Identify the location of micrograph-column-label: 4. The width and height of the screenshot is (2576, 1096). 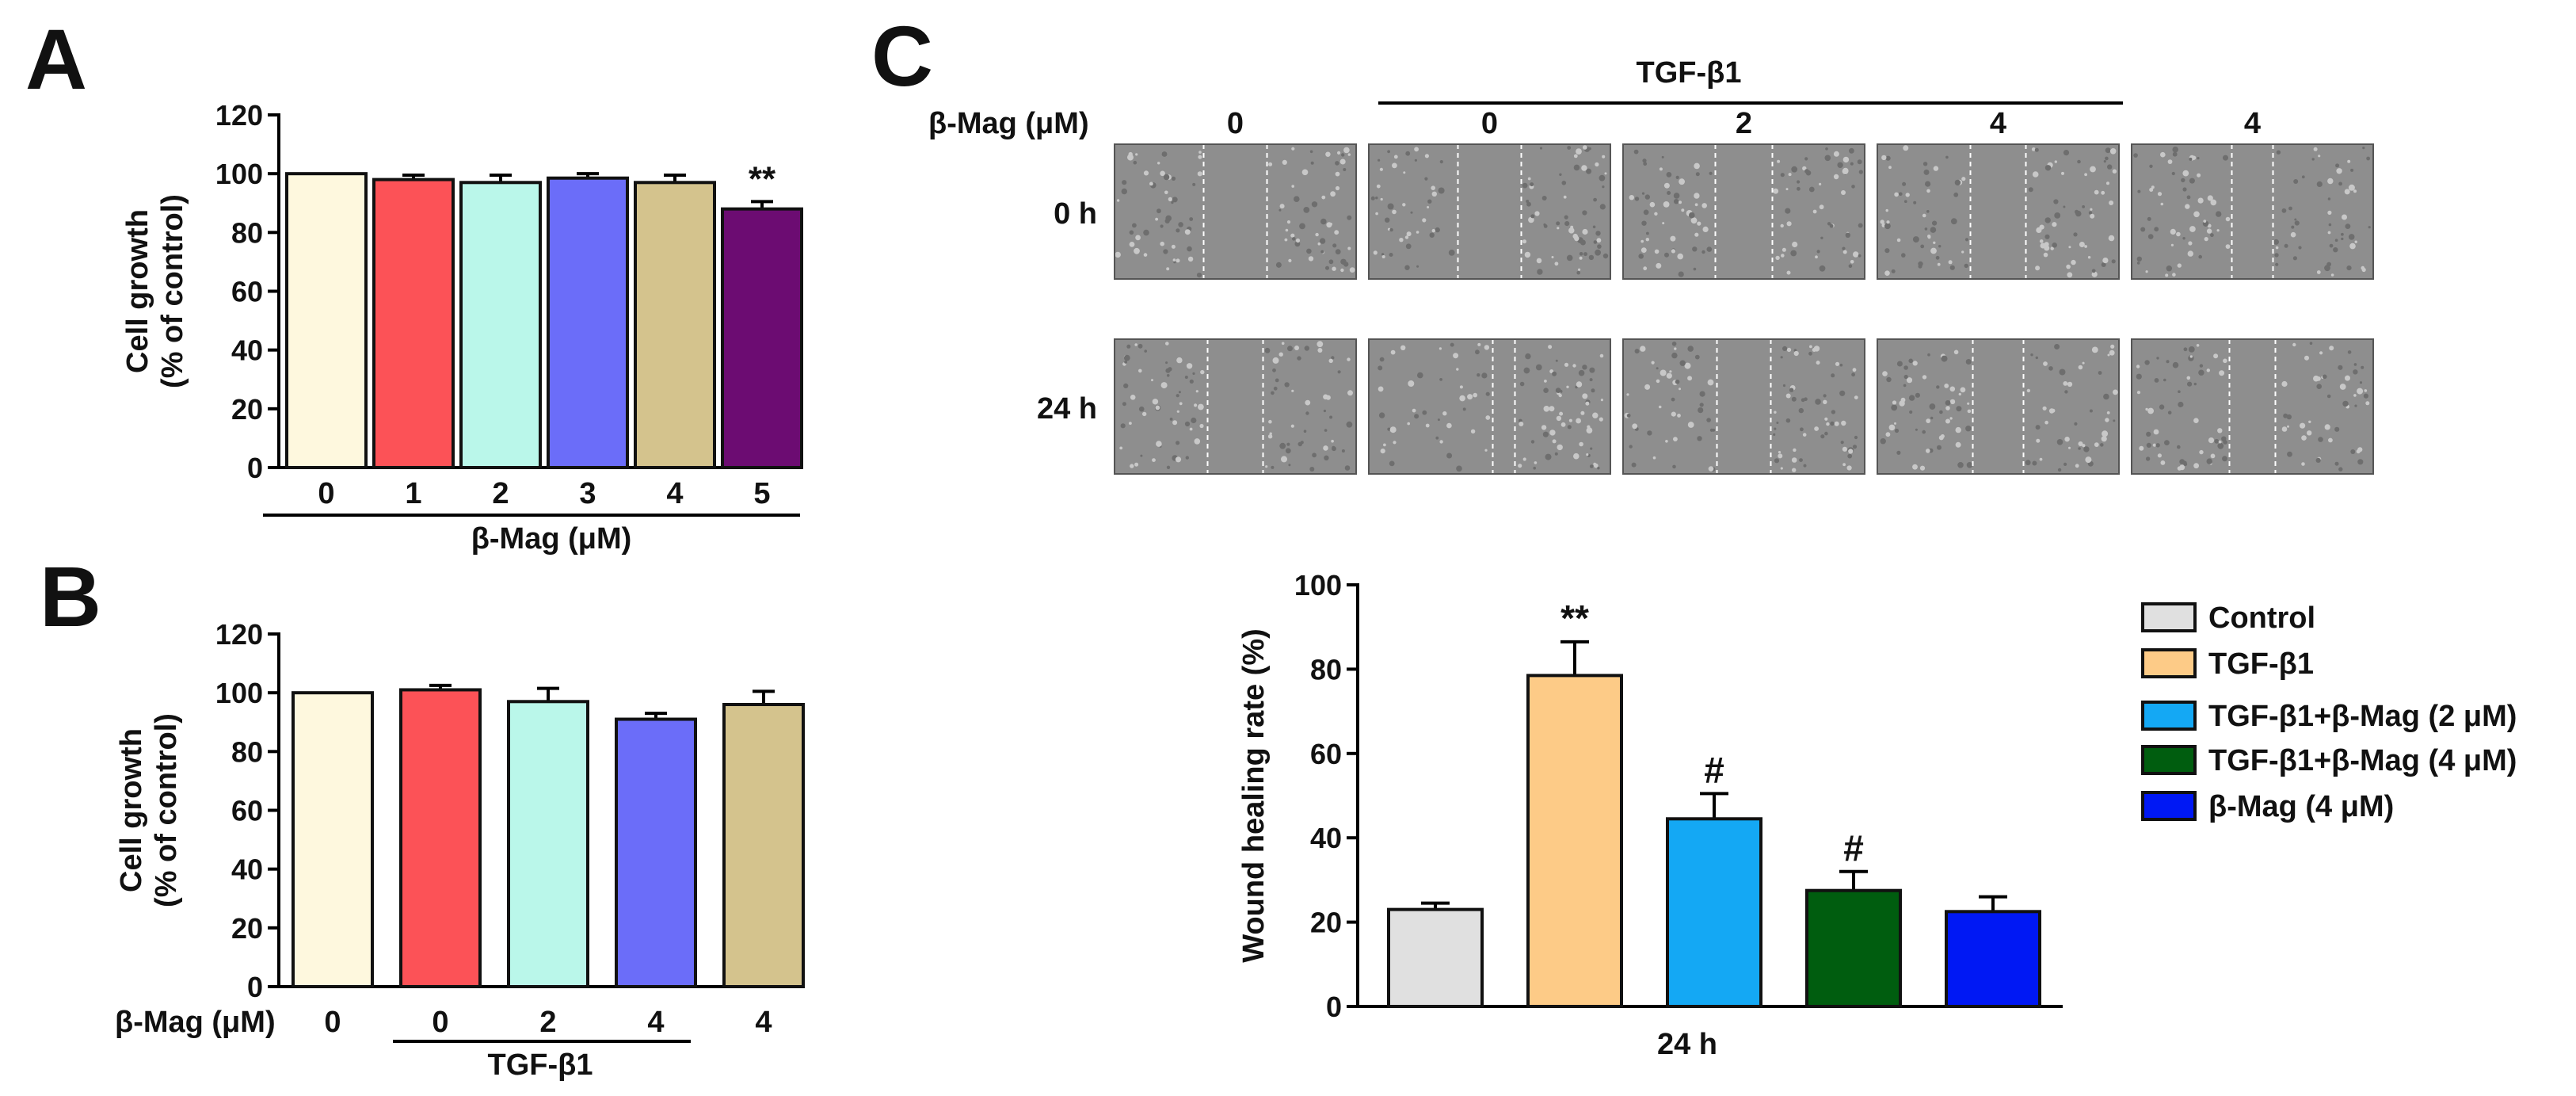
(1998, 123).